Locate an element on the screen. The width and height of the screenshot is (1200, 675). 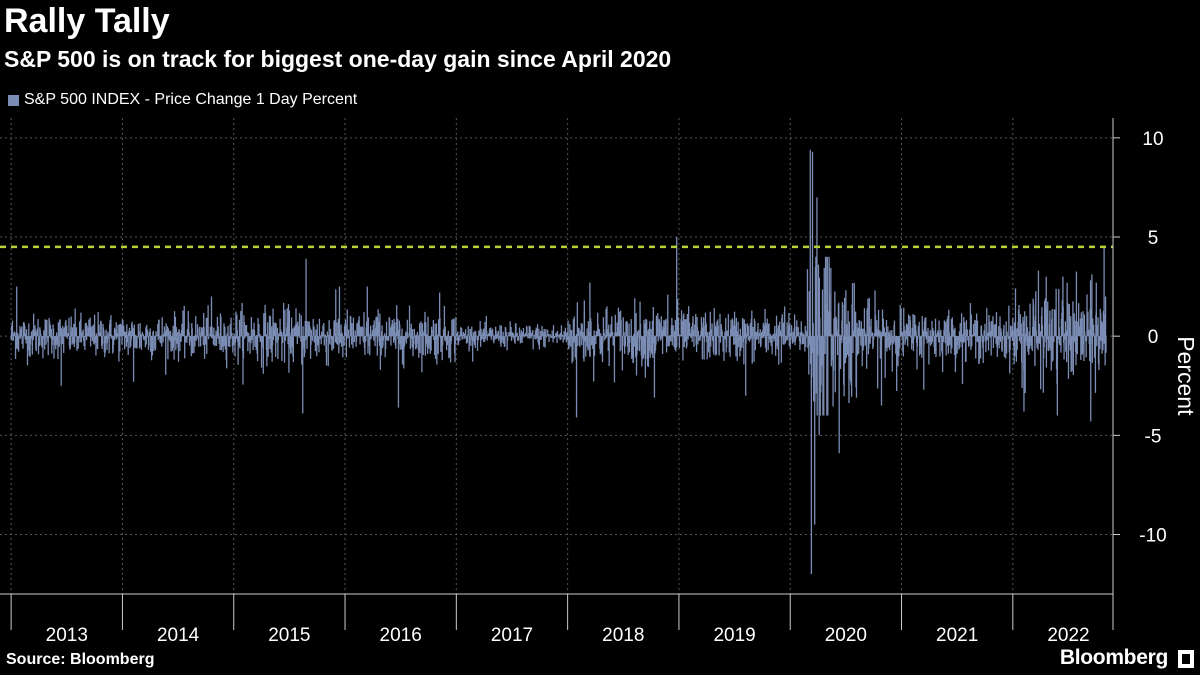
chart-title: Rally Tally is located at coordinates (87, 21).